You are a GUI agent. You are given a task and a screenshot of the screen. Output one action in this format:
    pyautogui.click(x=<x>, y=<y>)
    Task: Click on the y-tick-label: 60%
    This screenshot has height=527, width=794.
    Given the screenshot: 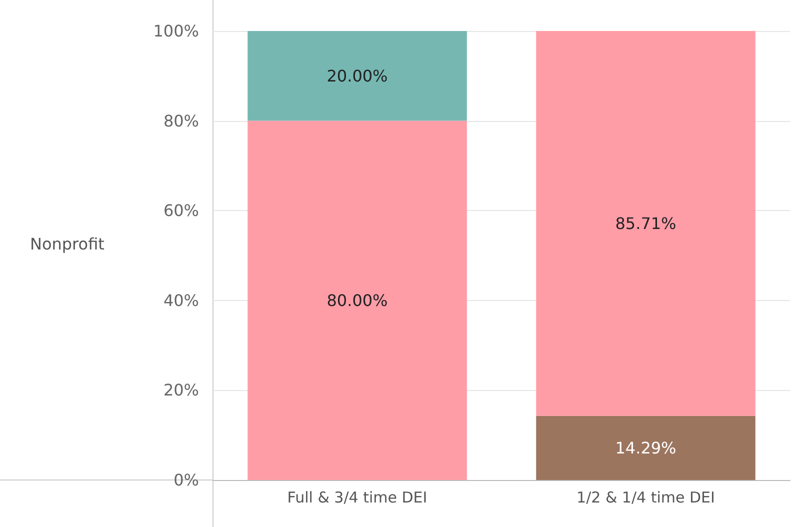 What is the action you would take?
    pyautogui.click(x=181, y=210)
    